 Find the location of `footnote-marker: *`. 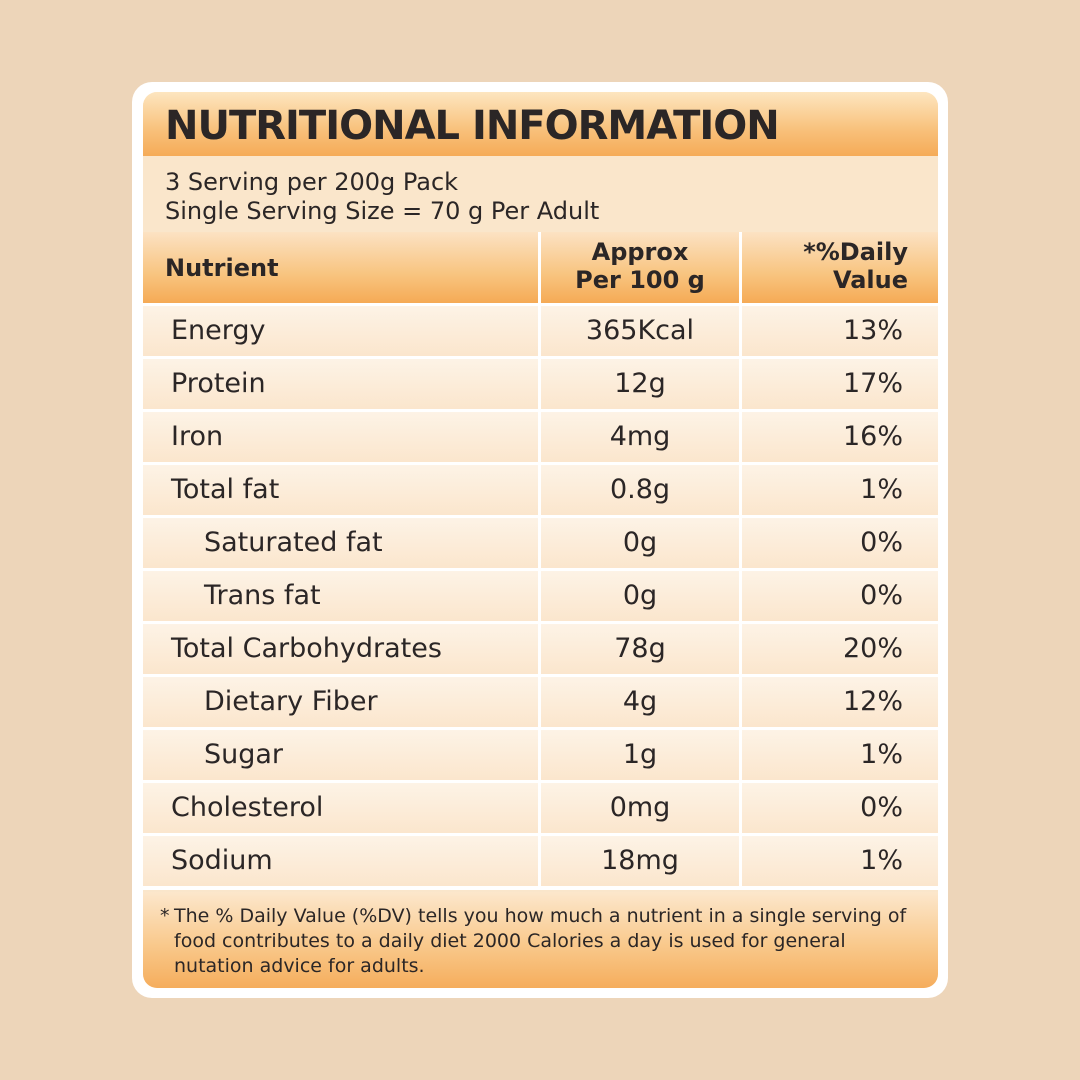

footnote-marker: * is located at coordinates (165, 916).